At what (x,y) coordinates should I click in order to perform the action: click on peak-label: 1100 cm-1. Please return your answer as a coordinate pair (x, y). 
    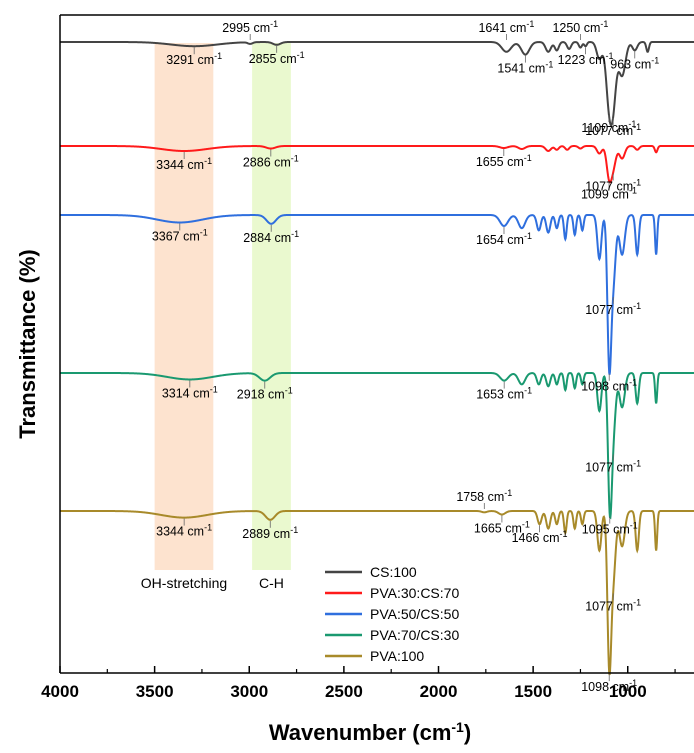
    Looking at the image, I should click on (608, 127).